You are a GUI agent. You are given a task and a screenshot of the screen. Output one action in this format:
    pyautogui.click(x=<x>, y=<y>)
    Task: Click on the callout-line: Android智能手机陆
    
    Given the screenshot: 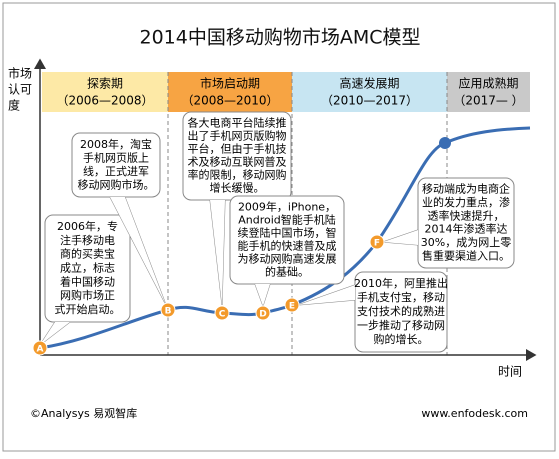 What is the action you would take?
    pyautogui.click(x=287, y=220)
    